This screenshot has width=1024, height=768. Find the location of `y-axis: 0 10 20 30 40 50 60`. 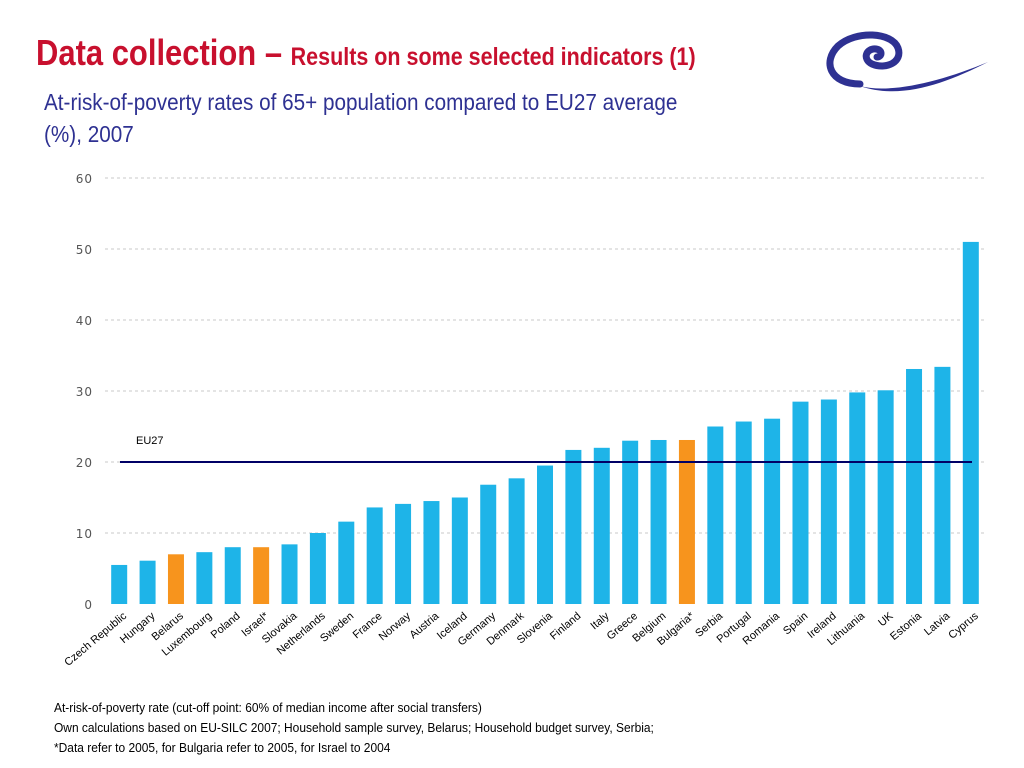

y-axis: 0 10 20 30 40 50 60 is located at coordinates (84, 392).